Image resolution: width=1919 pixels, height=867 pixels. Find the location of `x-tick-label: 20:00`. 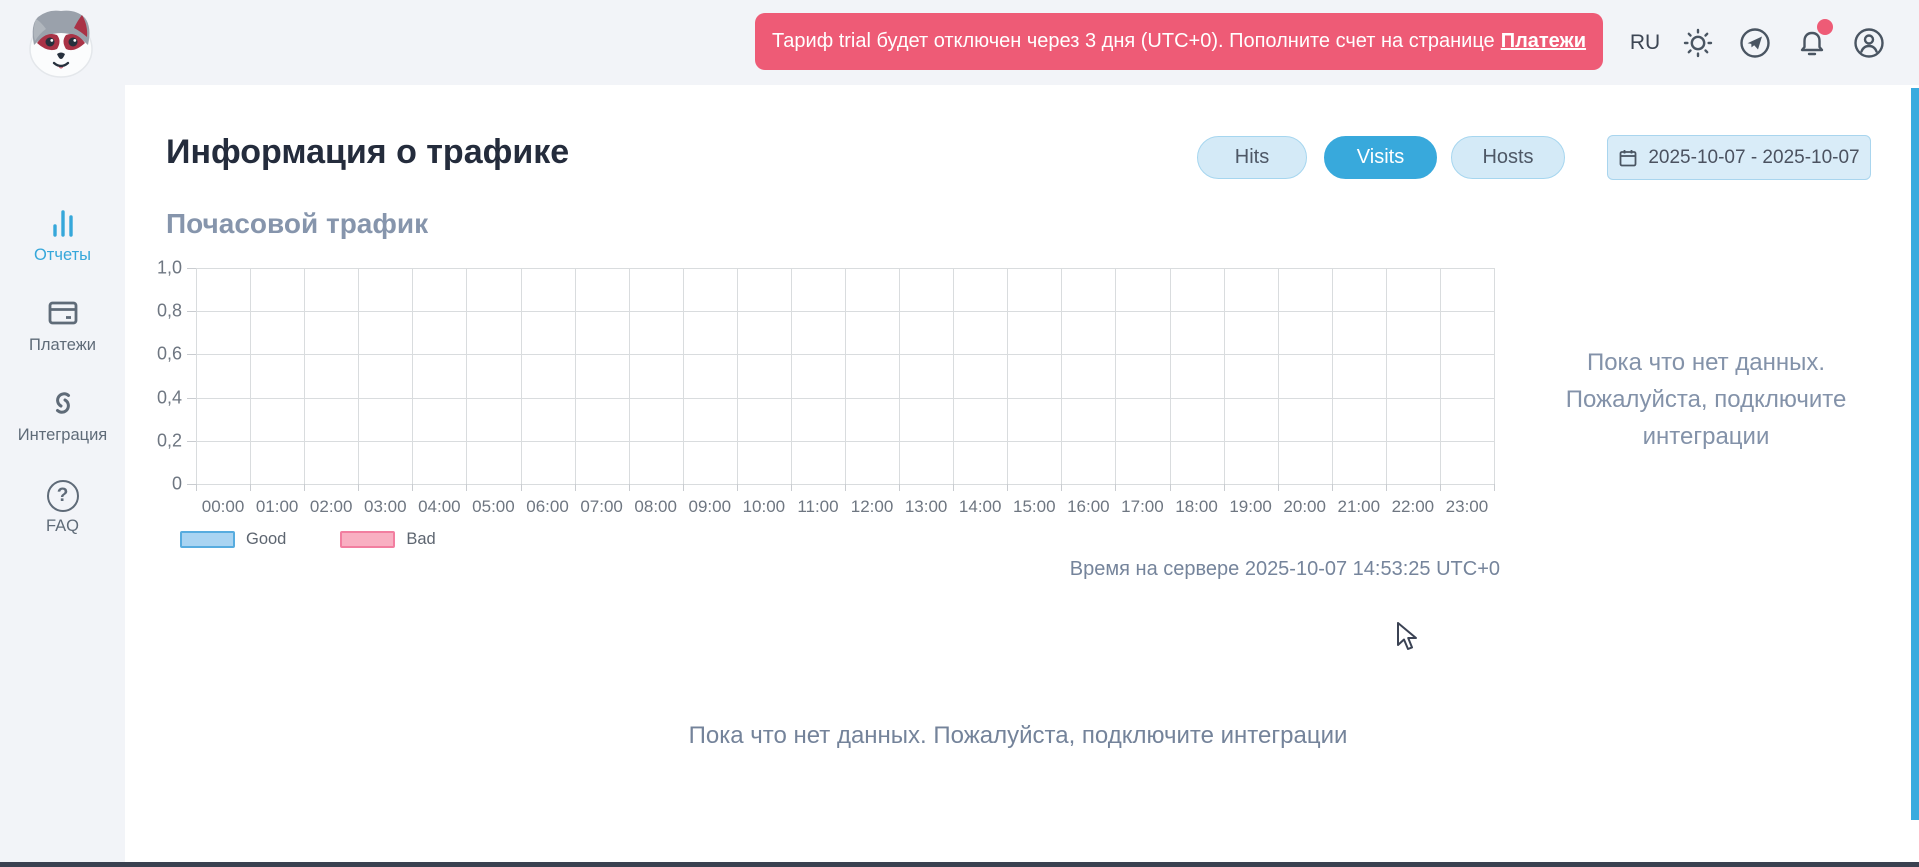

x-tick-label: 20:00 is located at coordinates (1304, 506).